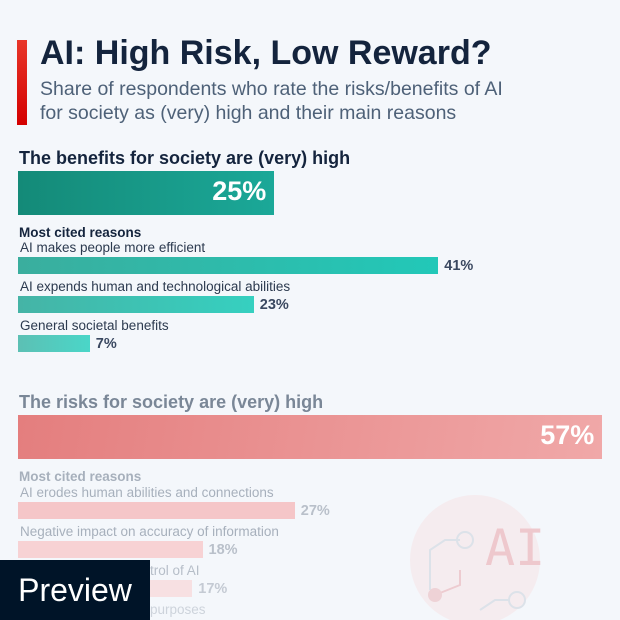 The height and width of the screenshot is (620, 620). Describe the element at coordinates (310, 437) in the screenshot. I see `group-total-bar: 57%` at that location.